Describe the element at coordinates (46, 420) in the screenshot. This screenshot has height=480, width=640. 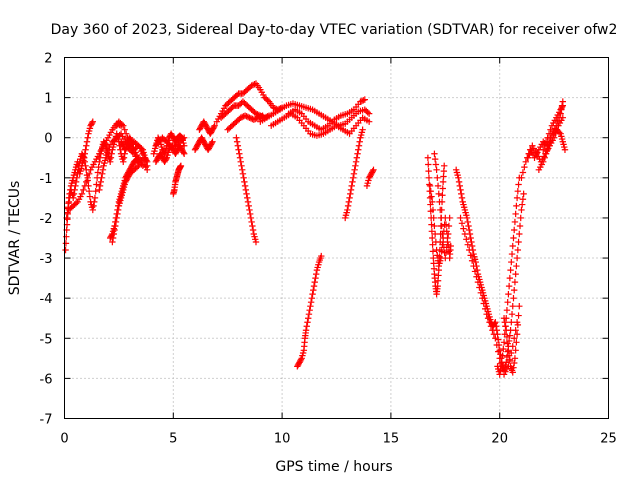
I see `y-tick-label: -7` at that location.